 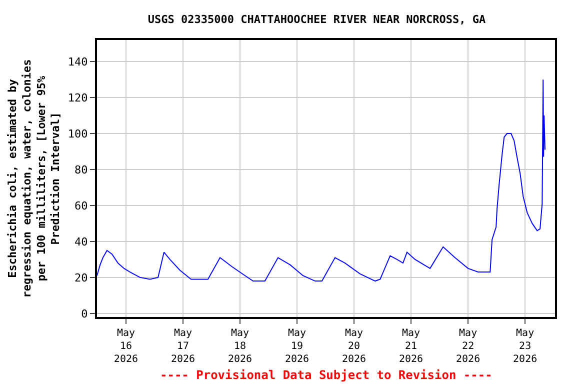 I want to click on x-tick-label: May 21 2026, so click(x=411, y=346).